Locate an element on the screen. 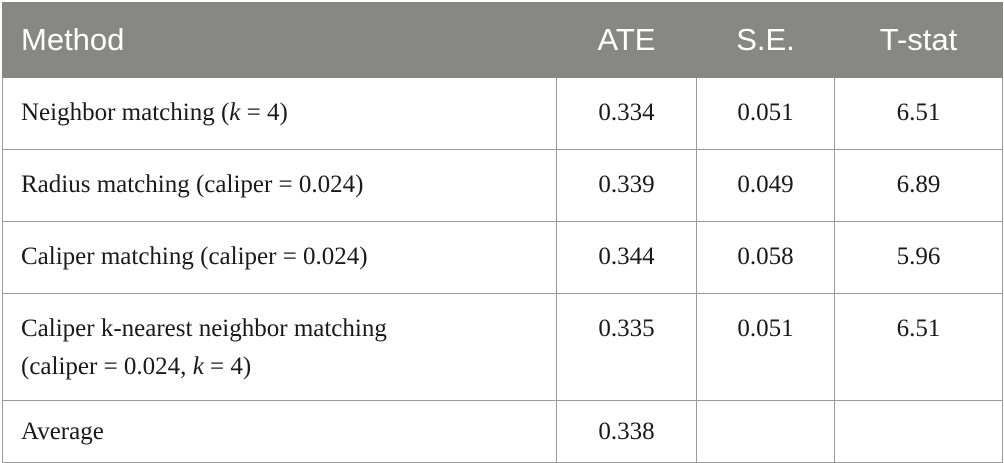 The width and height of the screenshot is (1004, 463). ate-cell: 0.338 is located at coordinates (626, 431).